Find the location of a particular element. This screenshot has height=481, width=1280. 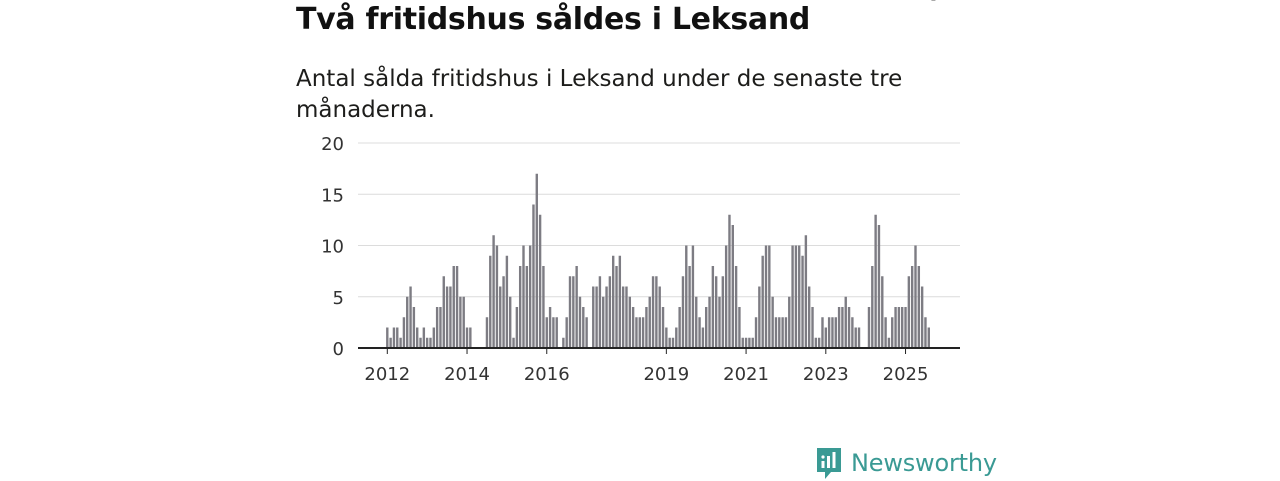

y-tick-label: 20 is located at coordinates (332, 144).